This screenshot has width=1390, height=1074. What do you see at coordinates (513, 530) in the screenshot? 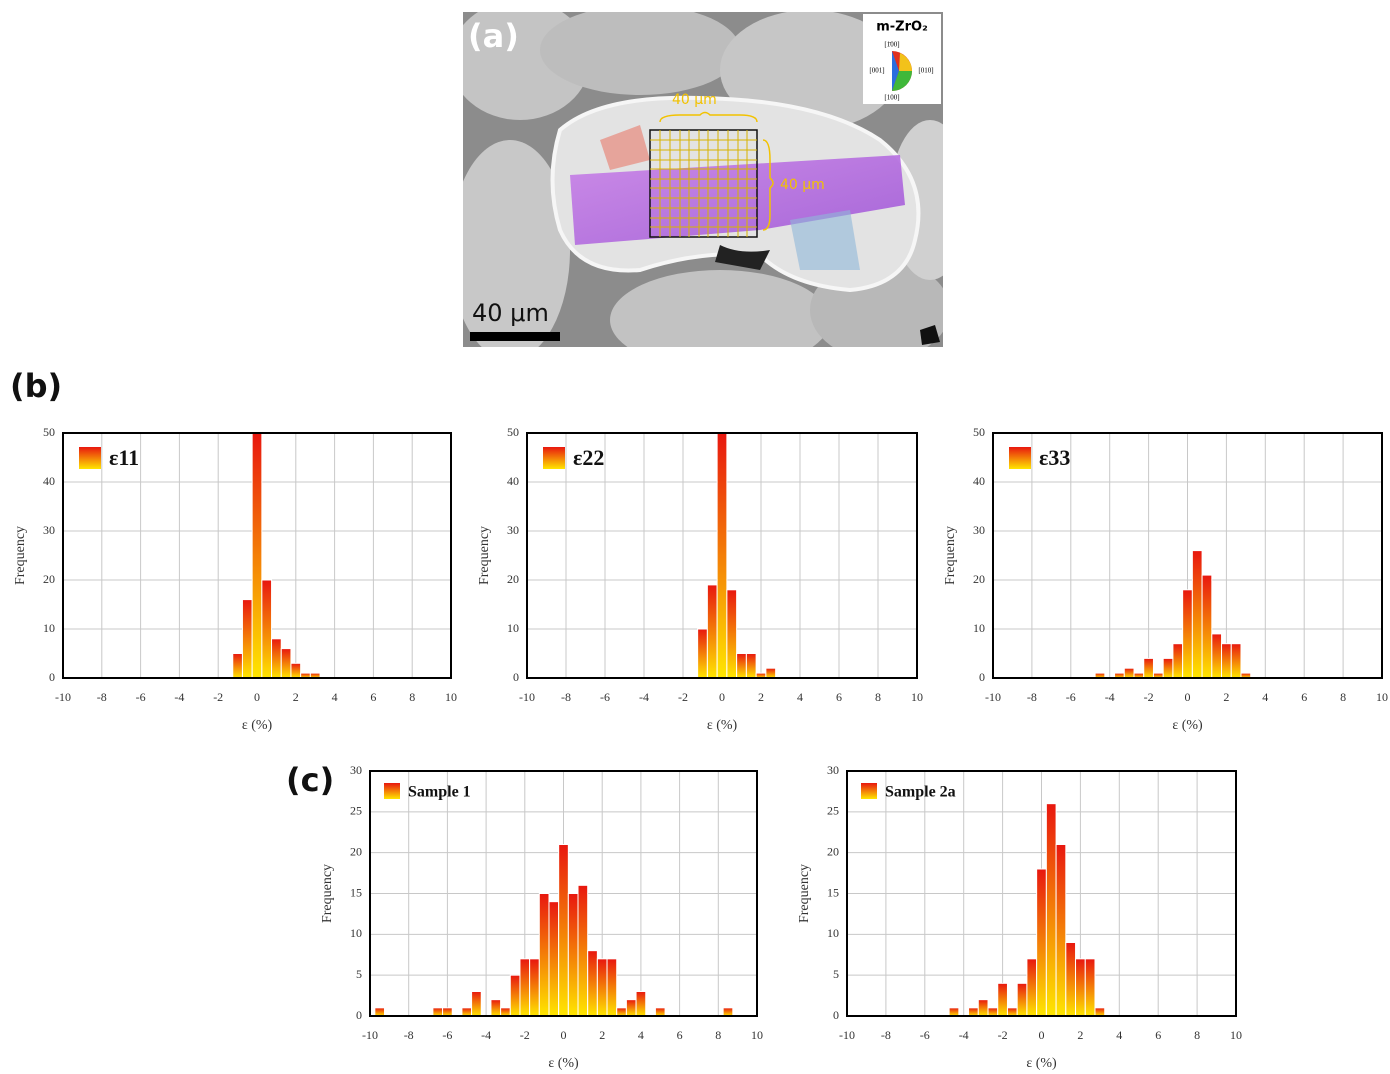
I see `y-tick-label: 30` at bounding box center [513, 530].